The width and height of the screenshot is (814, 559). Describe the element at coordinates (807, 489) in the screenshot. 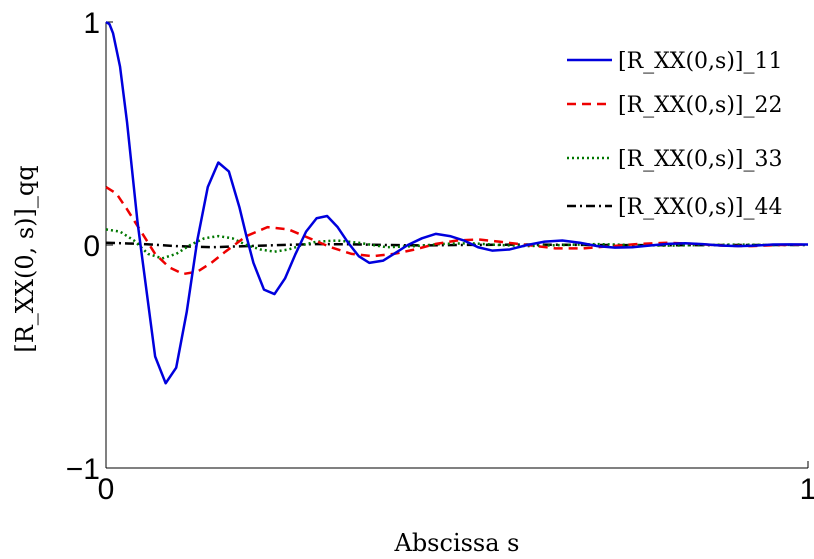

I see `x-tick-label: 1` at that location.